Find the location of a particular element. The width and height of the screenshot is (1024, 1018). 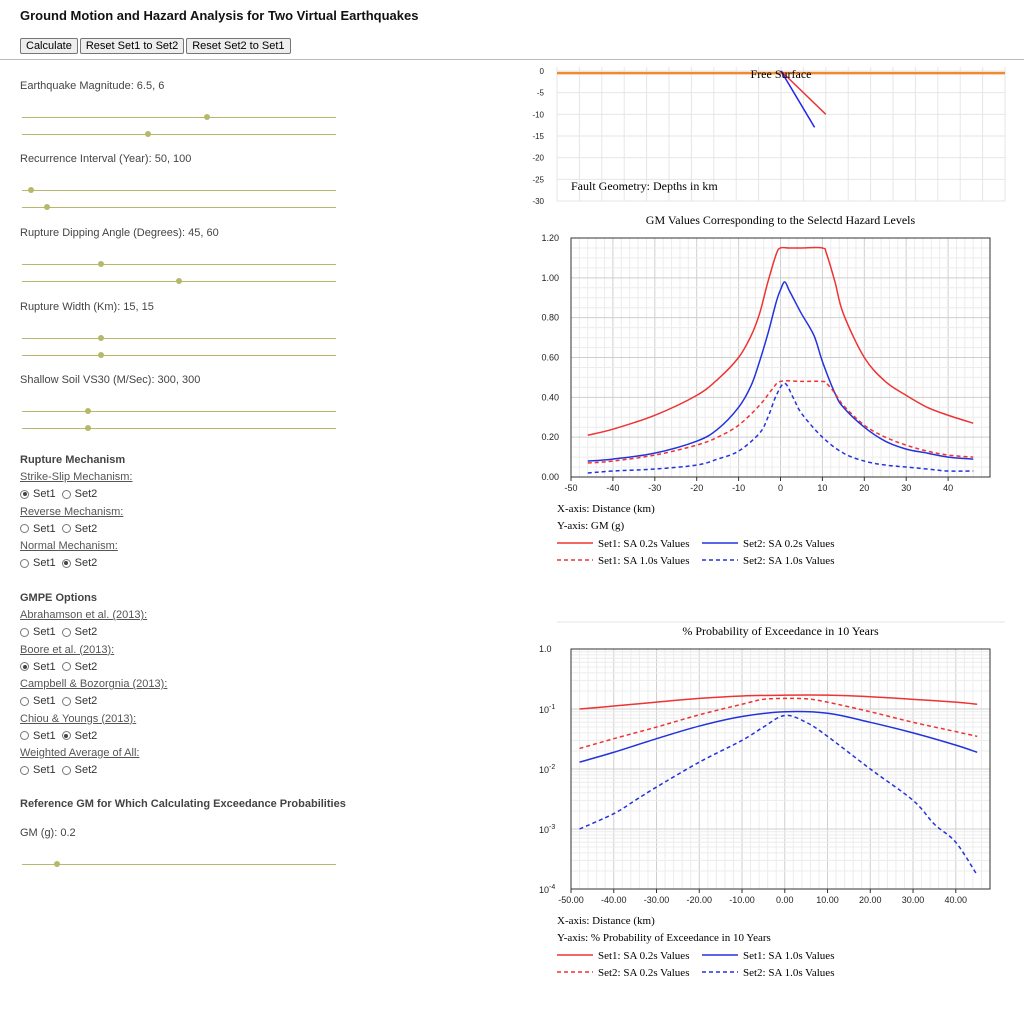

x-tick-label: -50.00 is located at coordinates (571, 900).